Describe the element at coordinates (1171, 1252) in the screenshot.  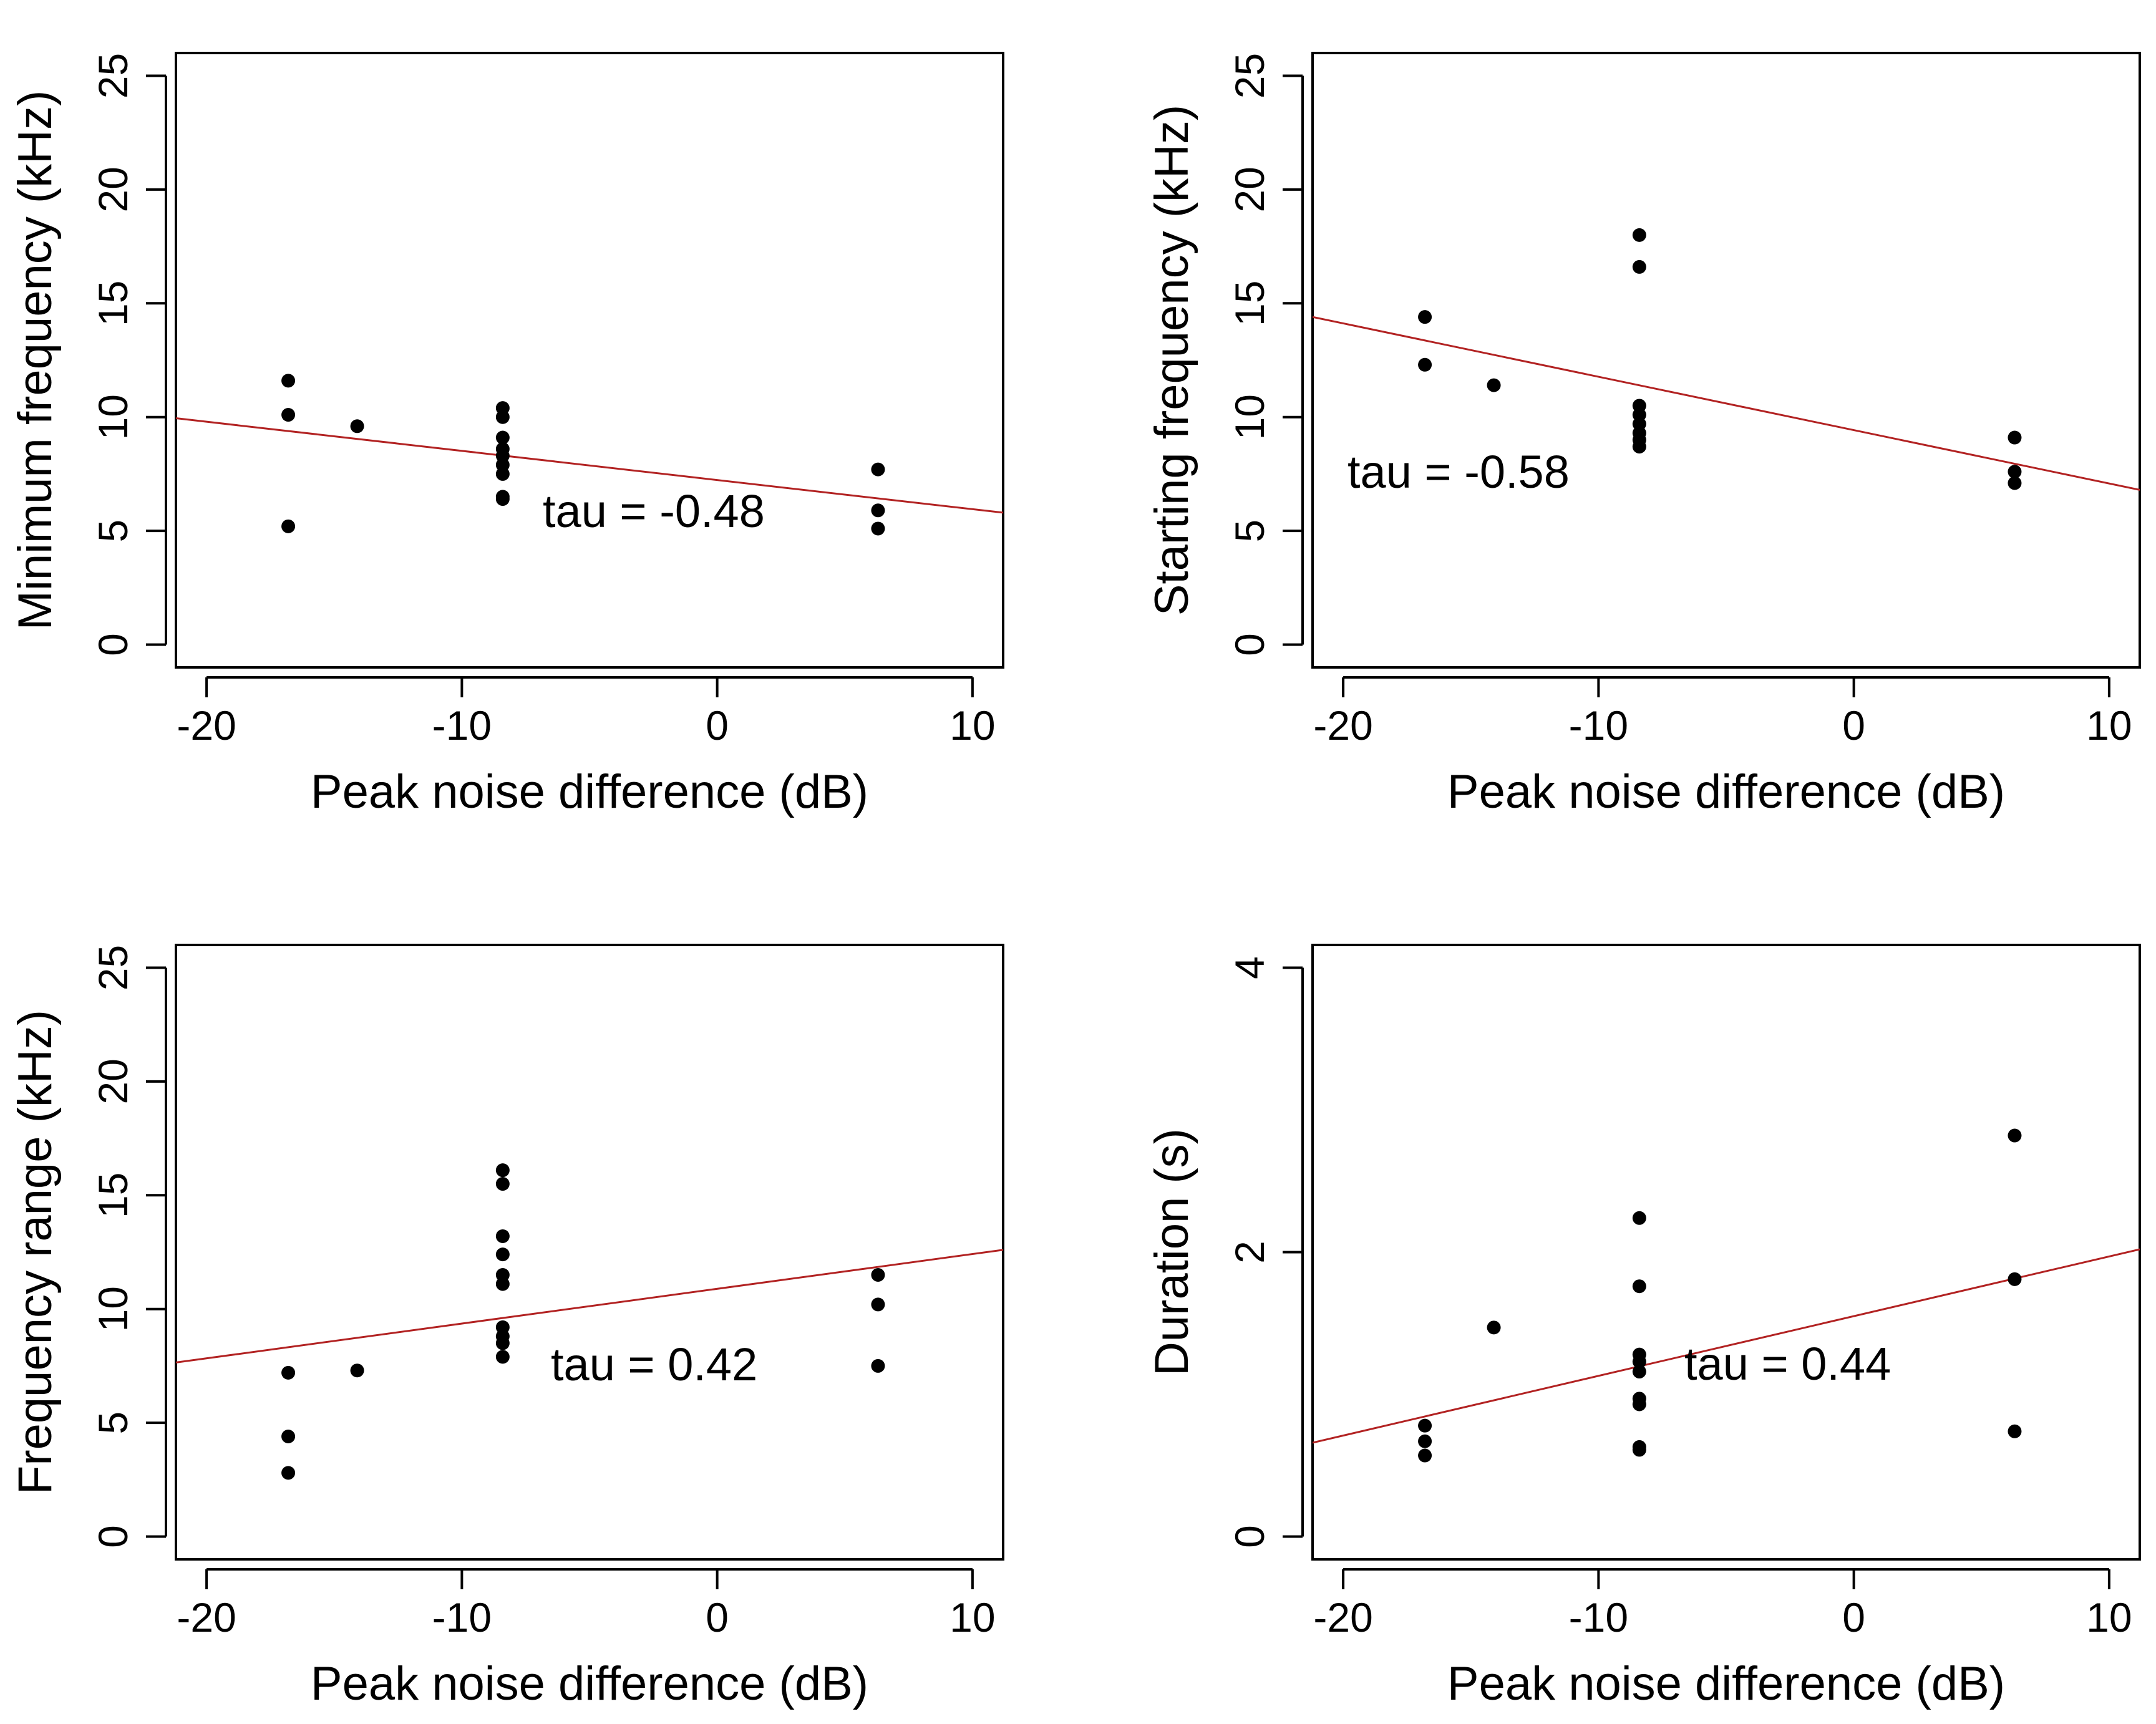
I see `y-axis-title: Duration (s)` at that location.